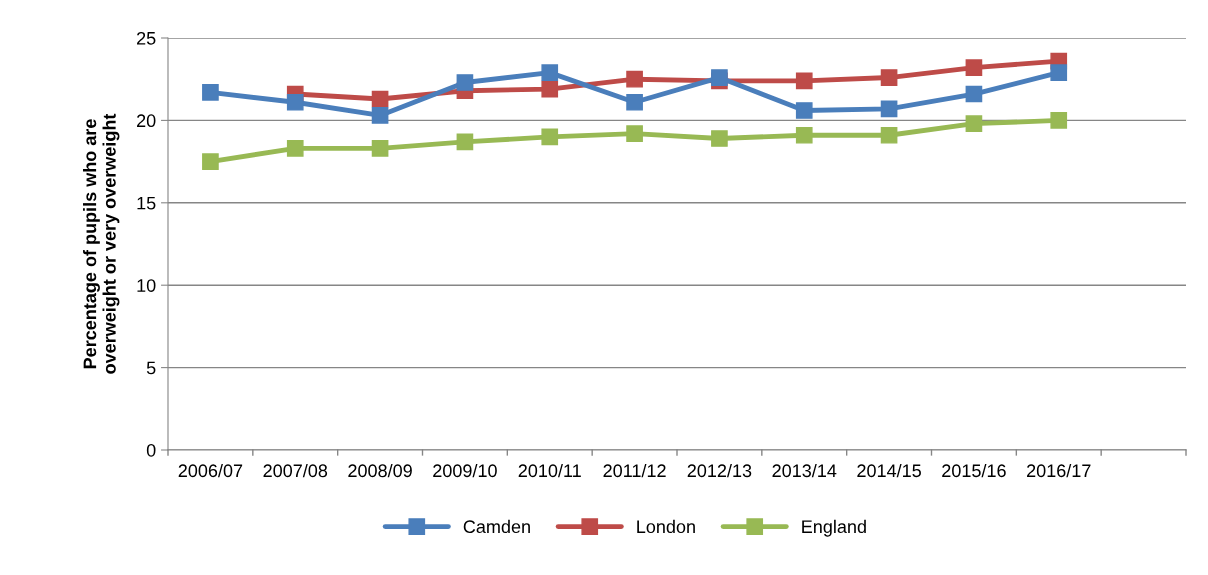 The width and height of the screenshot is (1208, 575). I want to click on x-tick-label: 2007/08, so click(295, 470).